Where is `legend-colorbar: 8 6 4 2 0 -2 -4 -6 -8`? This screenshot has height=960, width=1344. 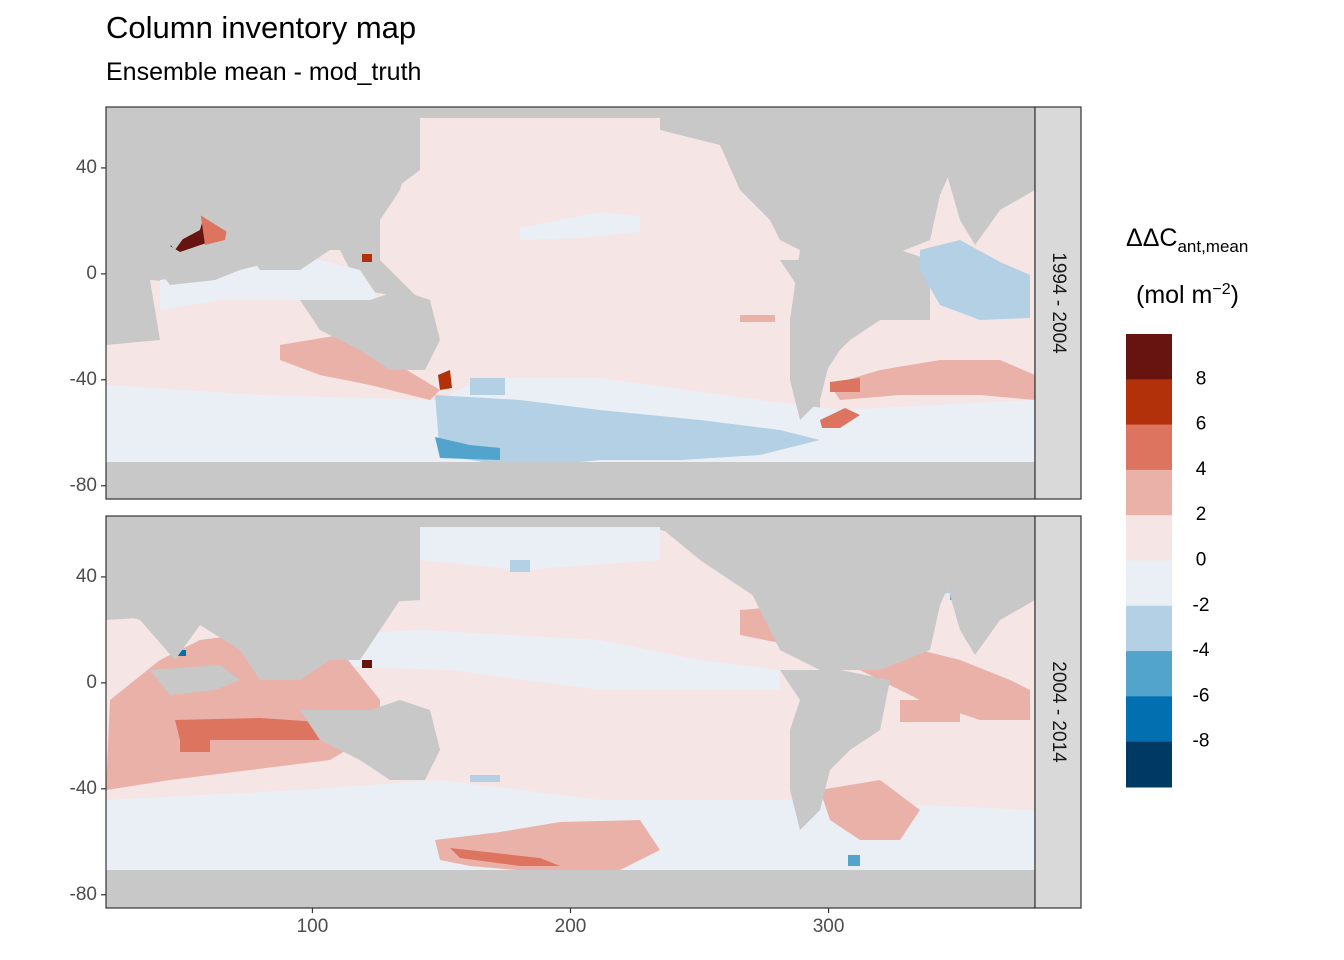 legend-colorbar: 8 6 4 2 0 -2 -4 -6 -8 is located at coordinates (1168, 561).